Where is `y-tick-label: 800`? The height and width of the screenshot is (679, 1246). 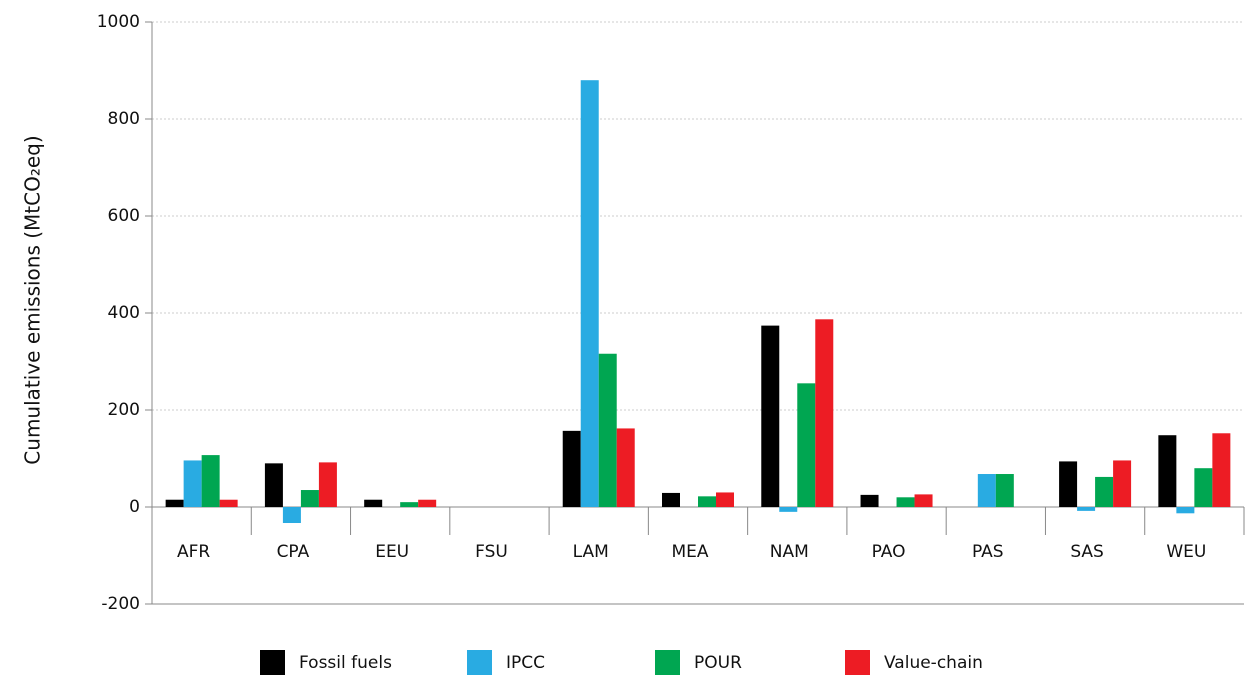 y-tick-label: 800 is located at coordinates (124, 119).